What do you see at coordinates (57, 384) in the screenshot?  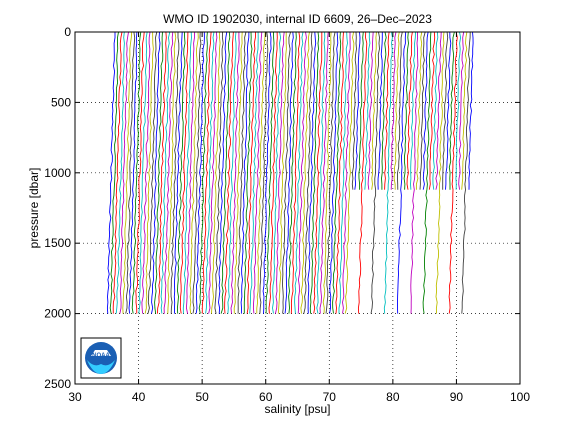 I see `y-tick-label: 2500` at bounding box center [57, 384].